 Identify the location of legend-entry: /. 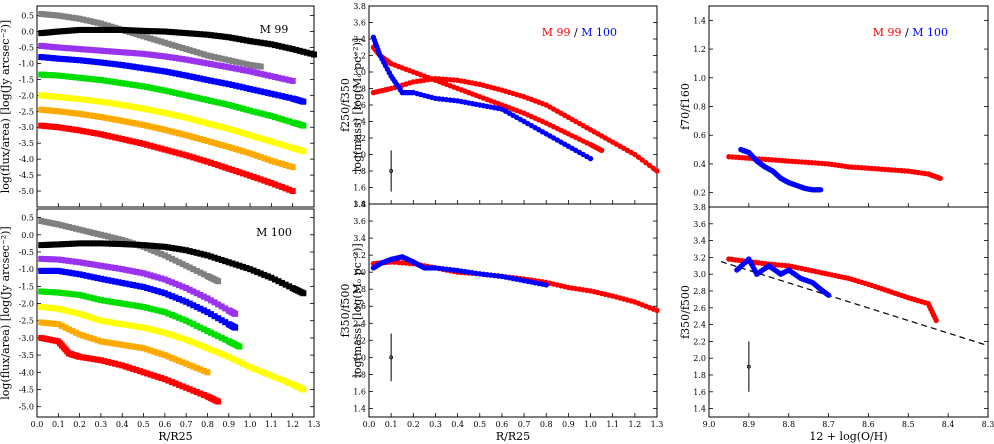
(907, 32).